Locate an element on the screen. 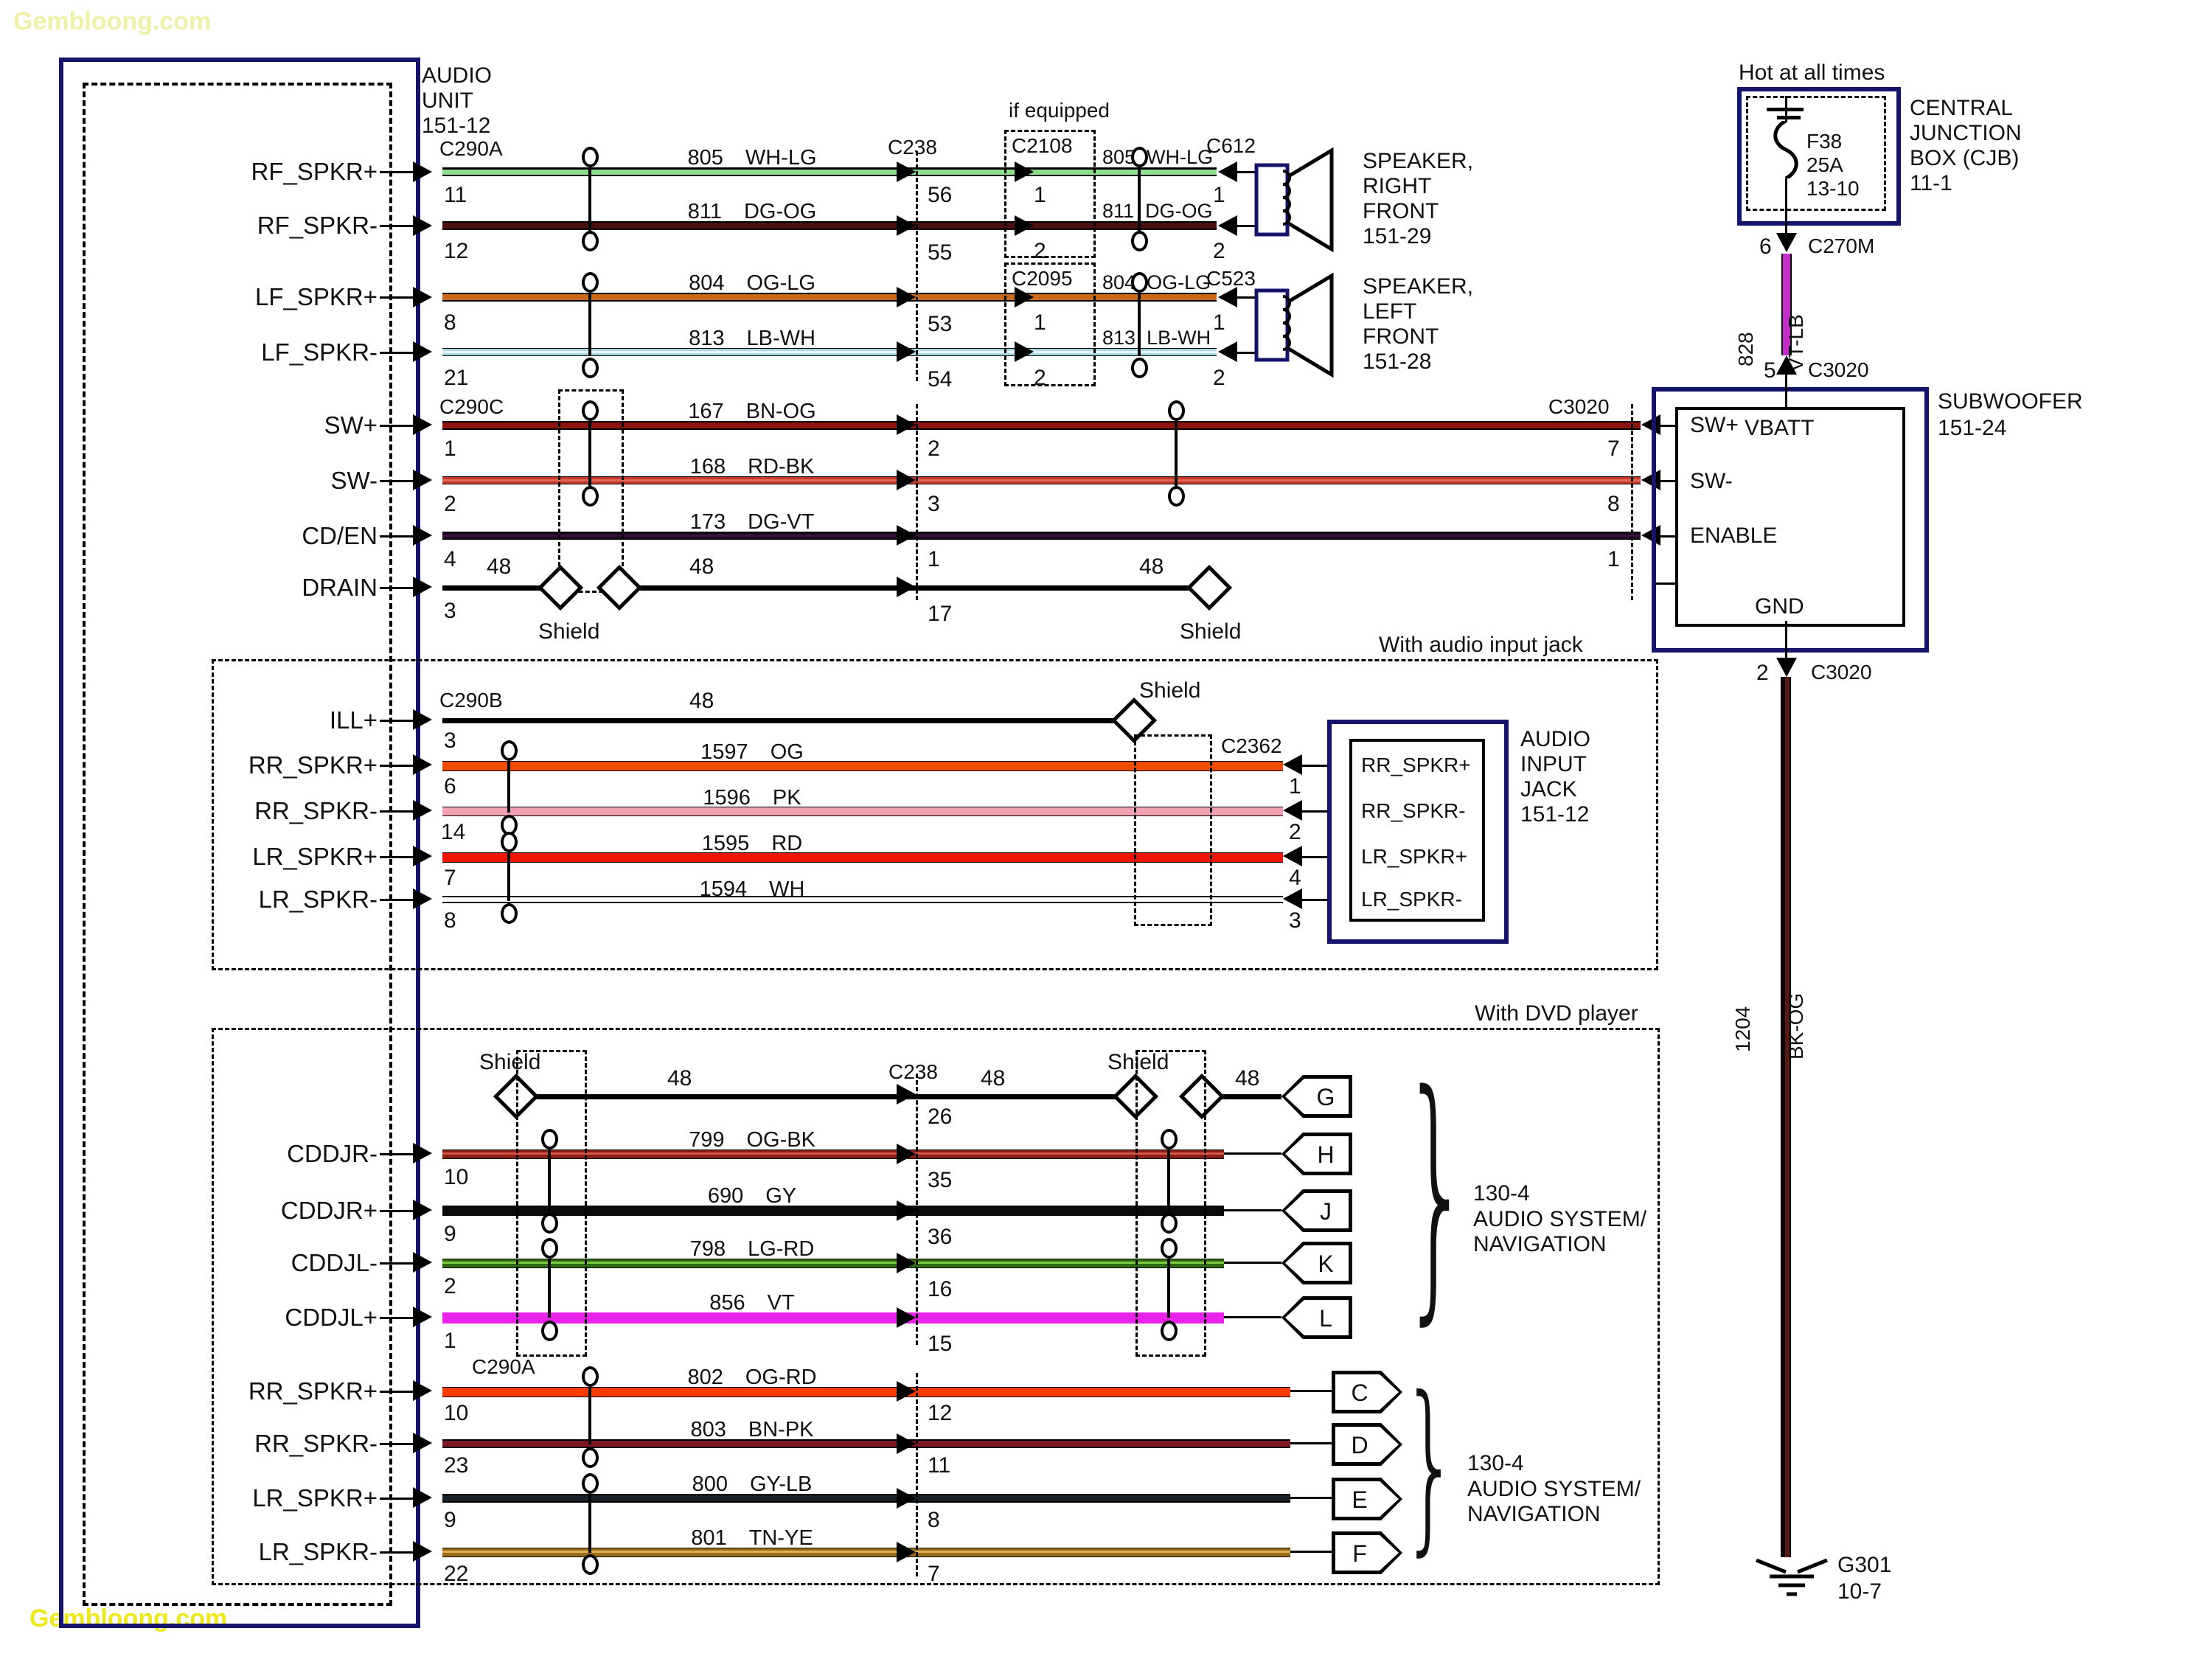  gnd-stub is located at coordinates (1786, 639).